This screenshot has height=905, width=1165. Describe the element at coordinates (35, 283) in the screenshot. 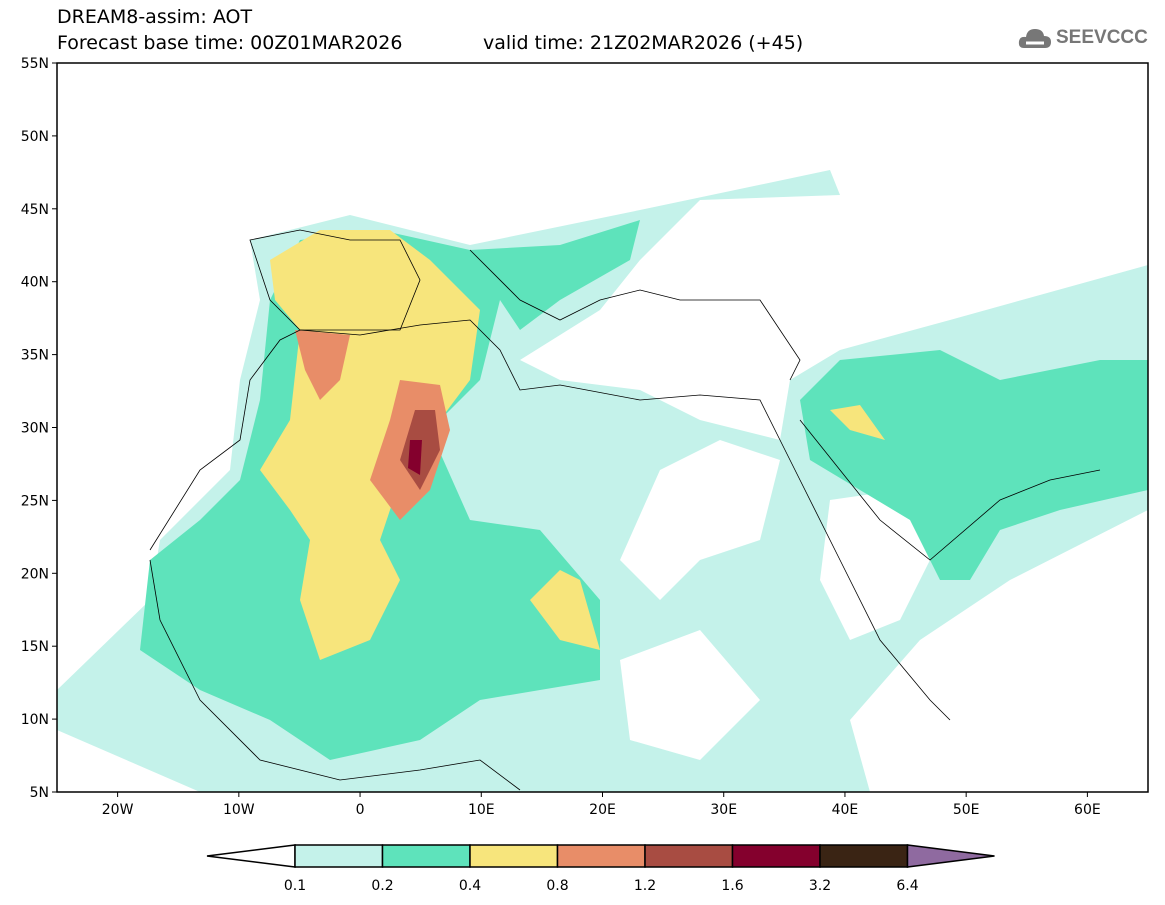

I see `lat-tick-label: 40N` at that location.